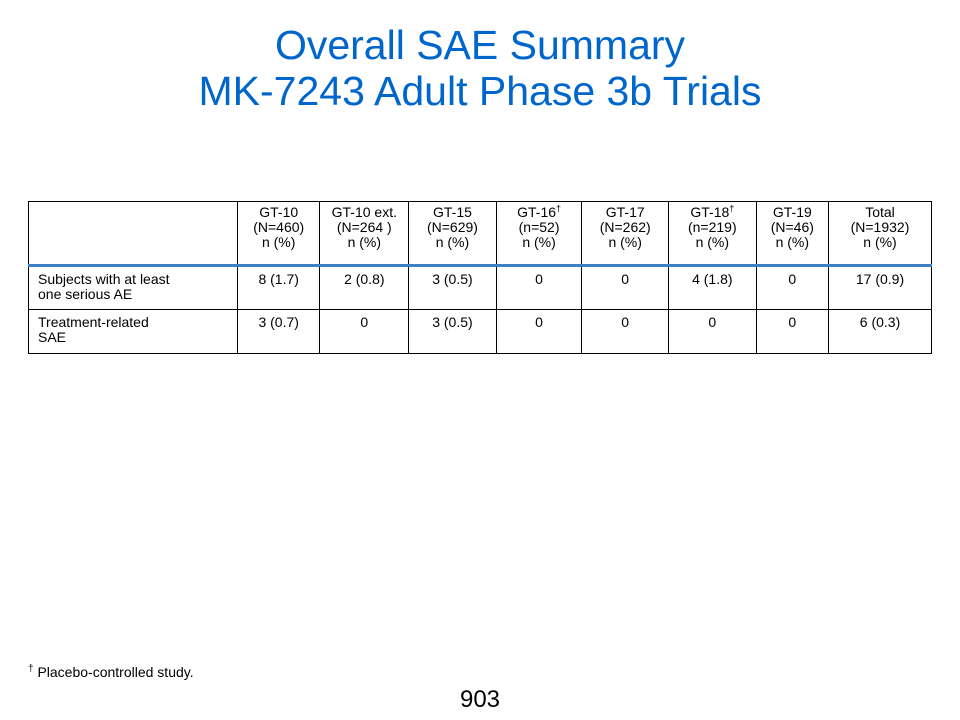 The width and height of the screenshot is (960, 720). Describe the element at coordinates (537, 212) in the screenshot. I see `column-name: GT-16` at that location.